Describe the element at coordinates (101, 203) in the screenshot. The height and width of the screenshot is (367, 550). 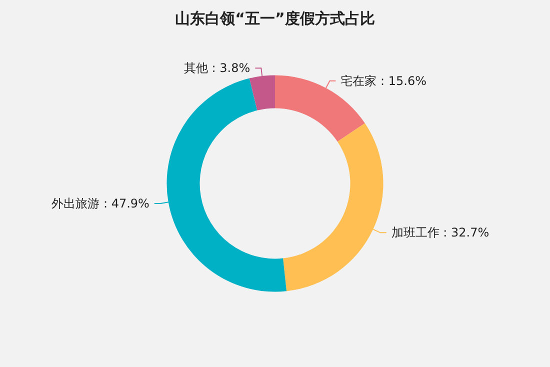
I see `slice-label: 外出旅游 : 47.9%` at that location.